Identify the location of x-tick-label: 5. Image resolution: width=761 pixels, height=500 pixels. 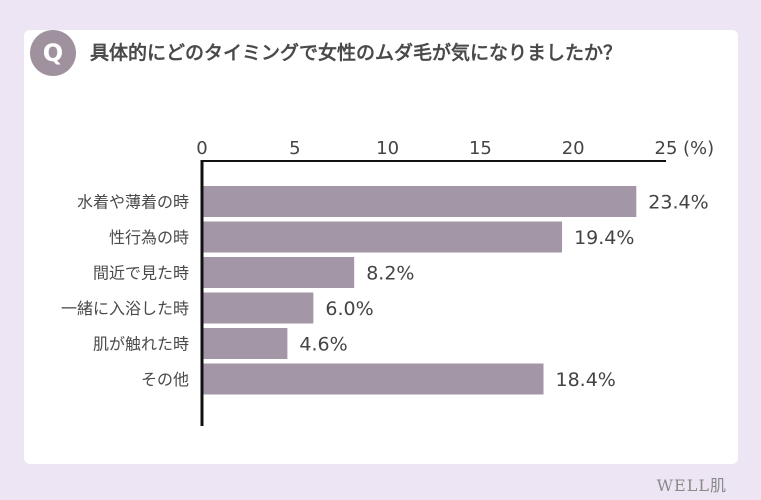
(294, 148).